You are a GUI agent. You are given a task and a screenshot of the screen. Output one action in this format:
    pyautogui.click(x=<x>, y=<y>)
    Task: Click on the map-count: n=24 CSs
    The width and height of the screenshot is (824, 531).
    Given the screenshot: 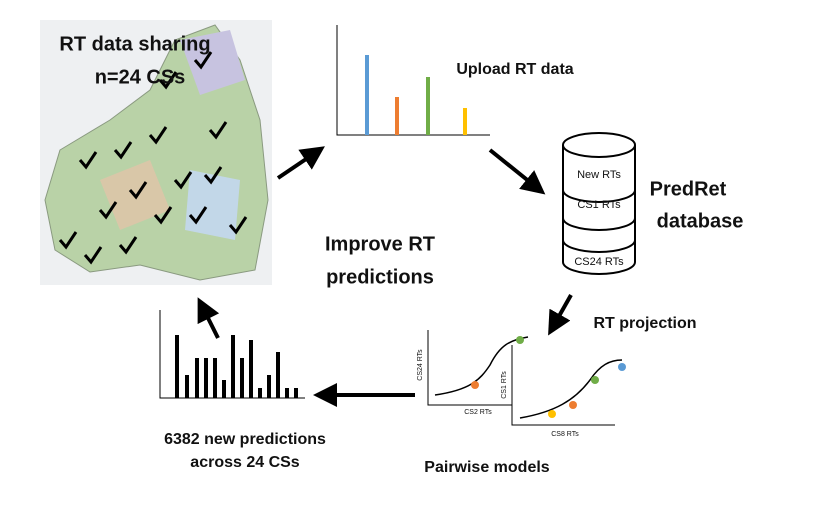 What is the action you would take?
    pyautogui.click(x=140, y=77)
    